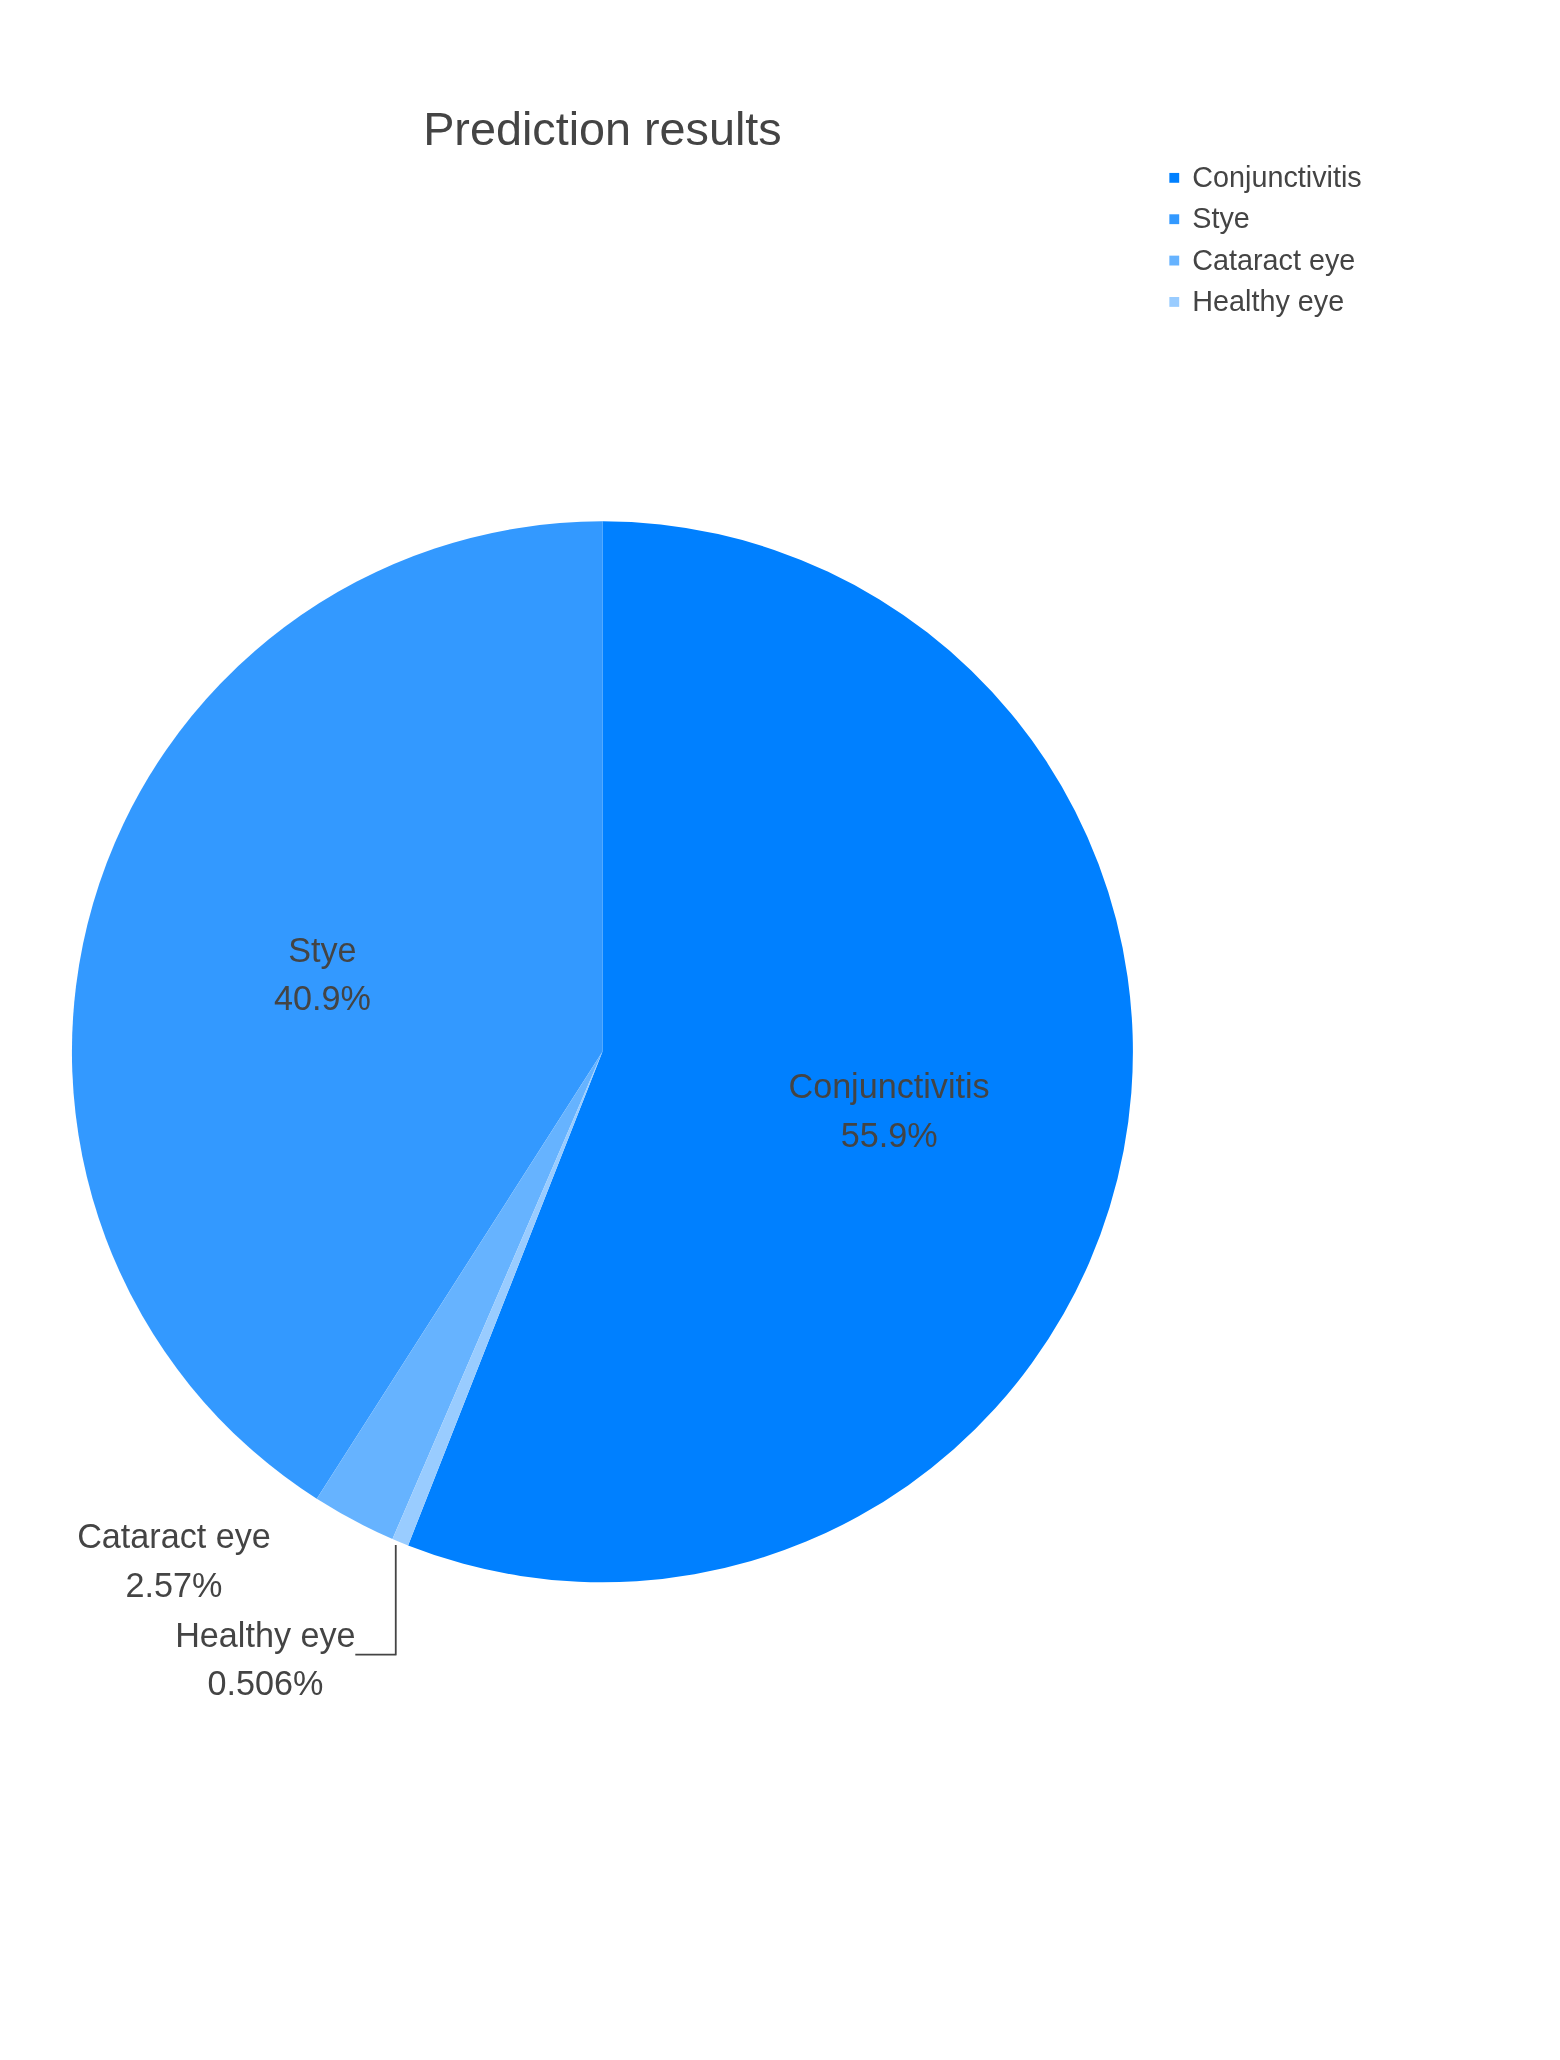 The image size is (1560, 2060). I want to click on pie-slice, so click(459, 1295).